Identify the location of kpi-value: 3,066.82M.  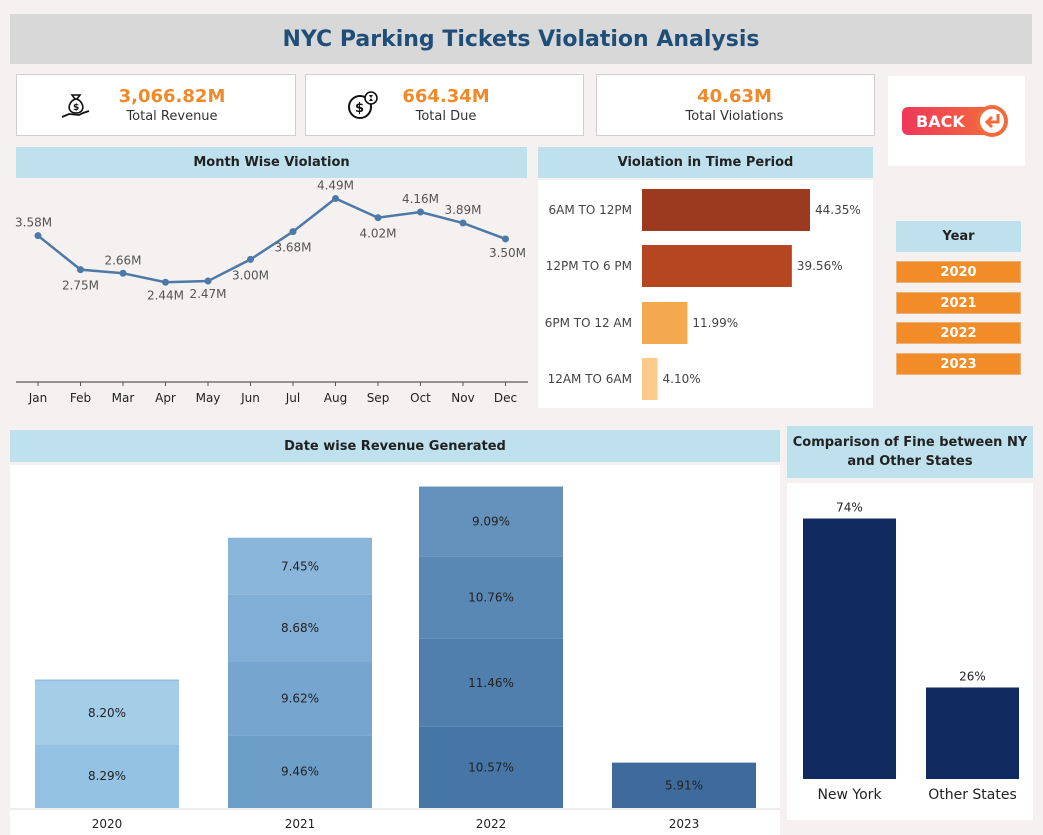
(172, 96).